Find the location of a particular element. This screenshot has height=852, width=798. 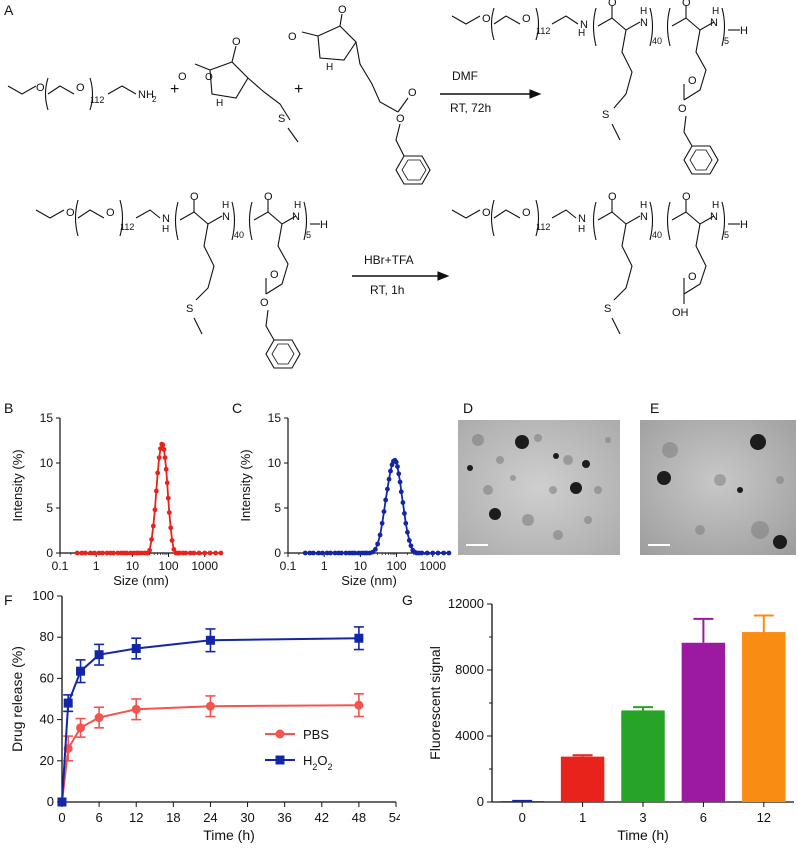

reagent-peg-amine: O O 112 NH 2 is located at coordinates (82, 94).